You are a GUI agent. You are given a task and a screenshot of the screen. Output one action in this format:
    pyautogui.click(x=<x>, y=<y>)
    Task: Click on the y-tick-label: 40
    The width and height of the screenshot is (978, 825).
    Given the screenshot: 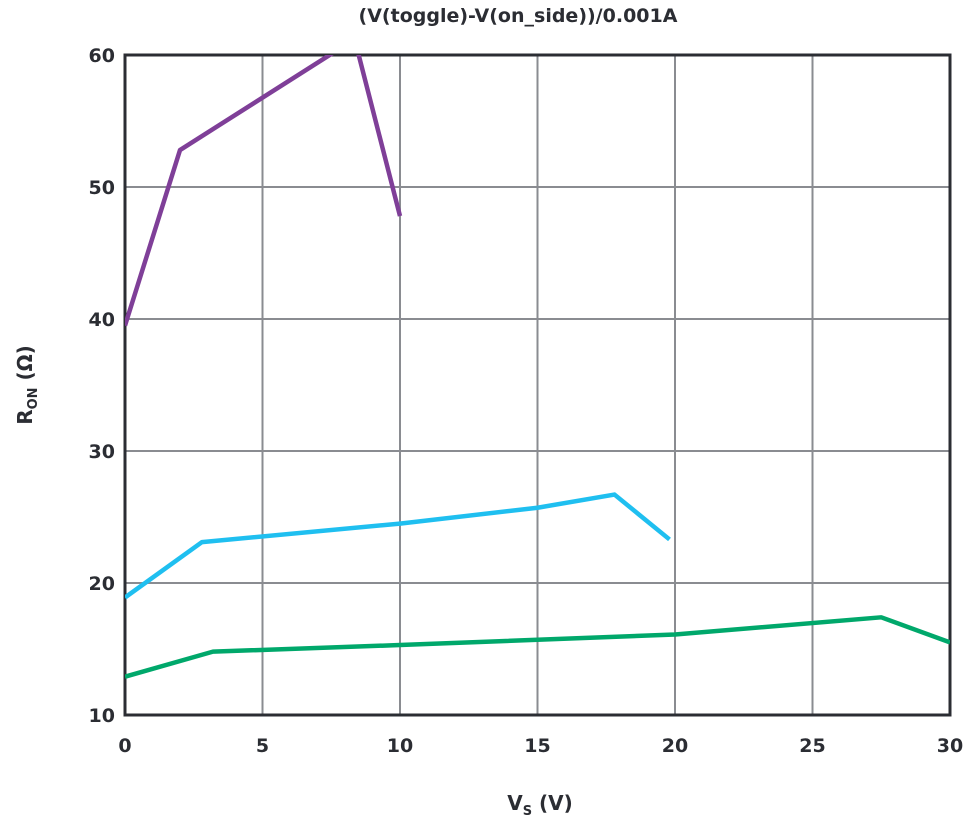 What is the action you would take?
    pyautogui.click(x=102, y=320)
    